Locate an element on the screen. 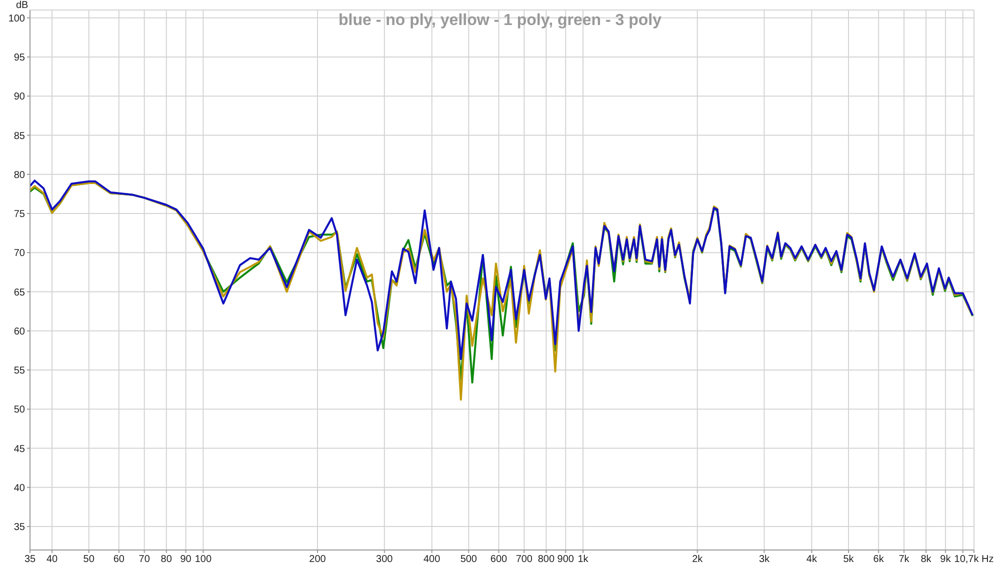 The width and height of the screenshot is (1000, 568). x-tick-label: 300 is located at coordinates (385, 560).